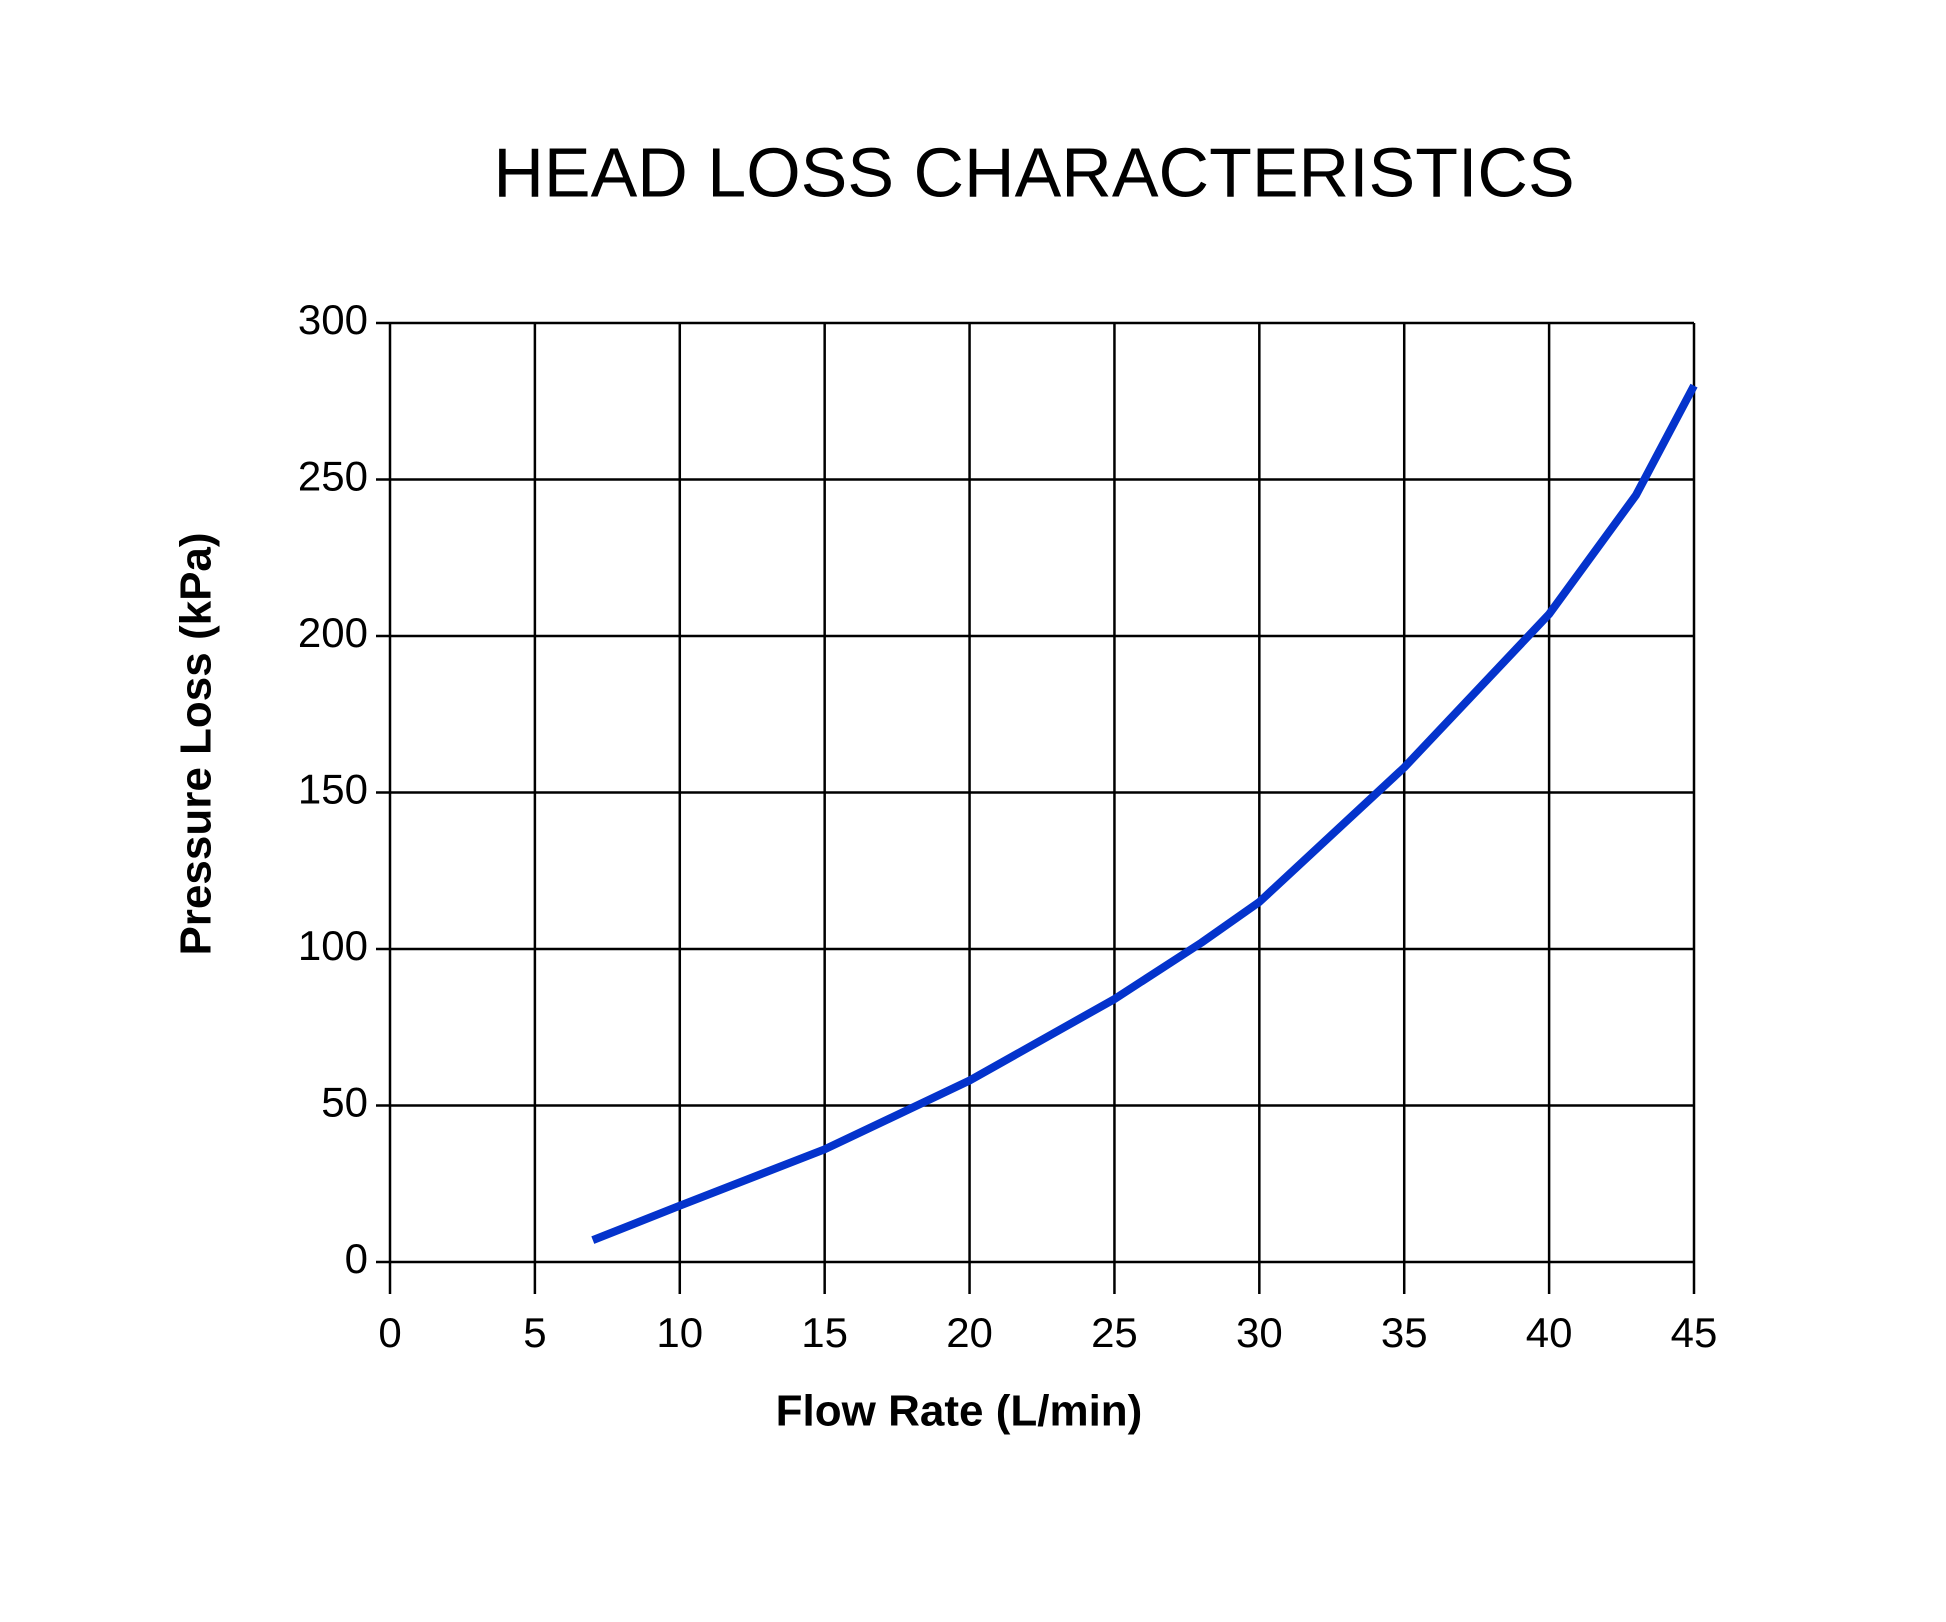 The width and height of the screenshot is (1946, 1622). I want to click on y-tick-label: 0, so click(356, 1258).